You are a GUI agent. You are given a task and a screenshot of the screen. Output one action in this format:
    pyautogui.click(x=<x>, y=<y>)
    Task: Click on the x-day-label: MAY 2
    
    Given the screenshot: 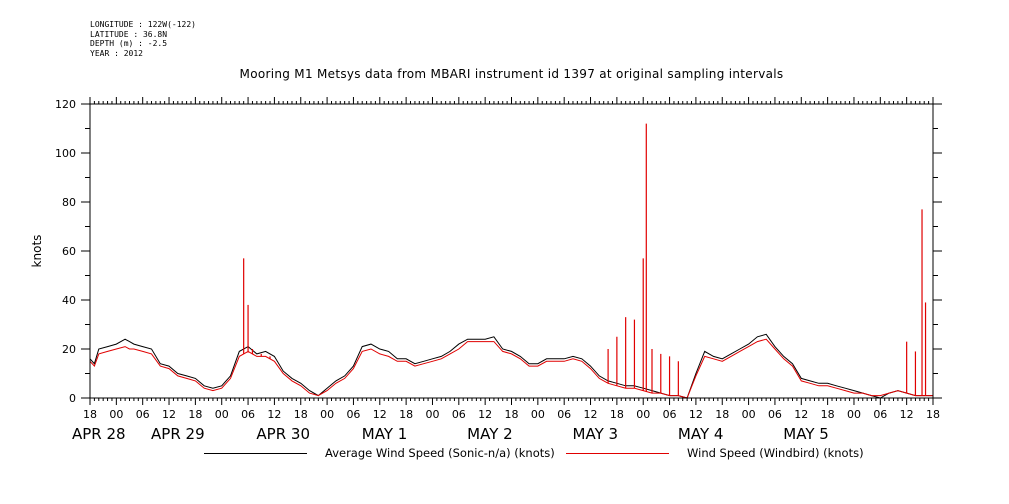 What is the action you would take?
    pyautogui.click(x=490, y=434)
    